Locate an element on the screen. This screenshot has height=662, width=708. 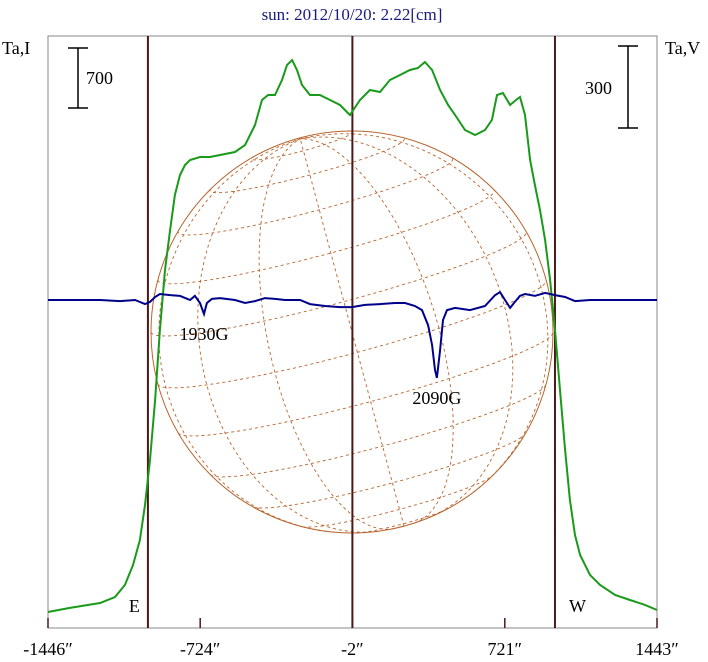
y-axis-label: Ta,I is located at coordinates (16, 48).